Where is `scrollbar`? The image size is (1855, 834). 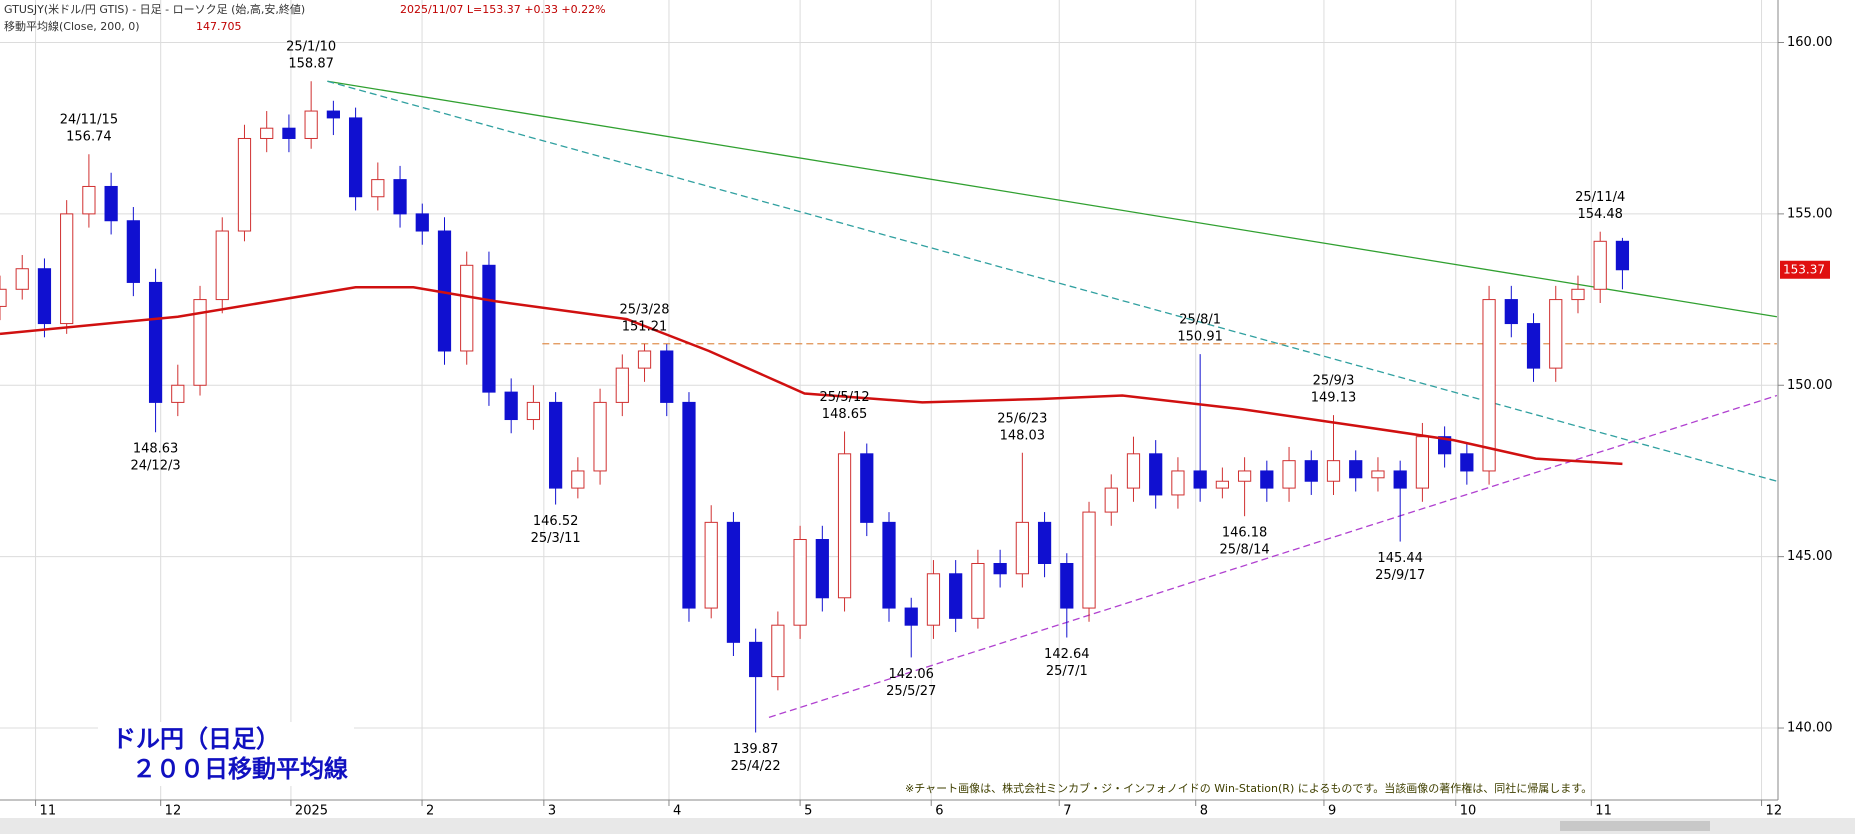 scrollbar is located at coordinates (927, 826).